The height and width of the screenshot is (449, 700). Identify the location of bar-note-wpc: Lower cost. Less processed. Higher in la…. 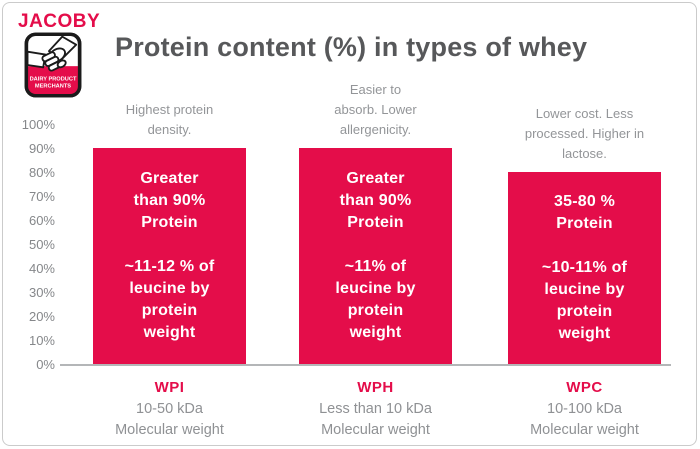
(584, 133).